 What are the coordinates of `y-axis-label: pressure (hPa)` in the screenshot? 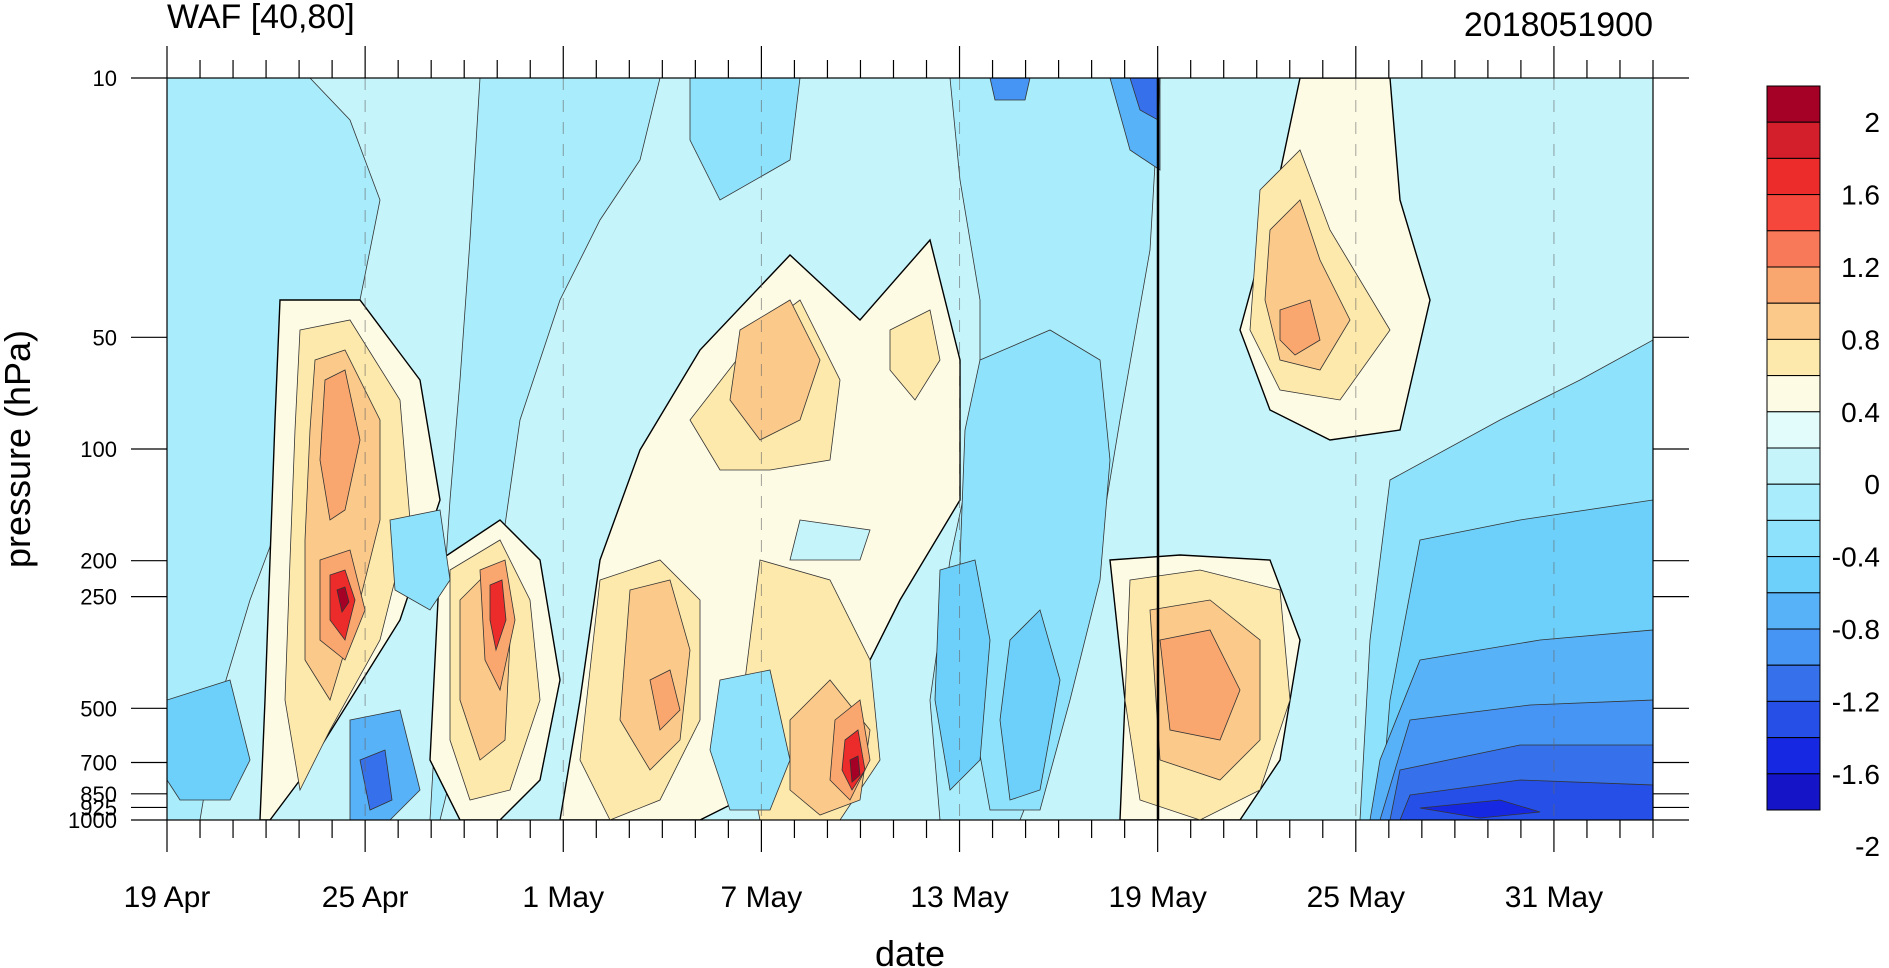 It's located at (19, 449).